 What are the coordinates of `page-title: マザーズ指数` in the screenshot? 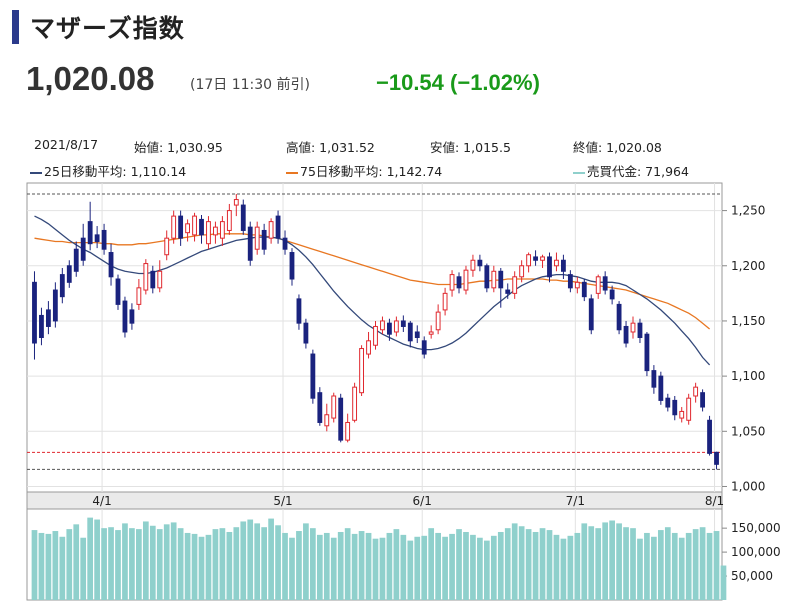 It's located at (107, 28).